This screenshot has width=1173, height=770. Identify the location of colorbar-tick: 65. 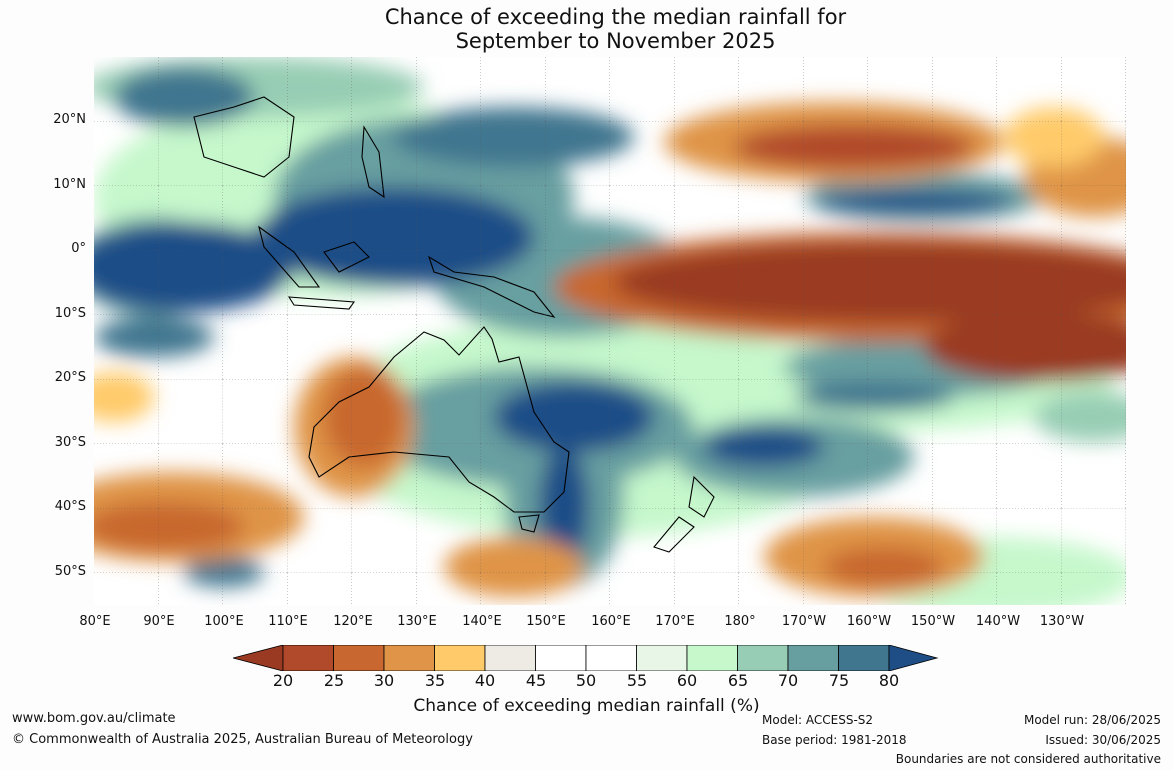
(738, 680).